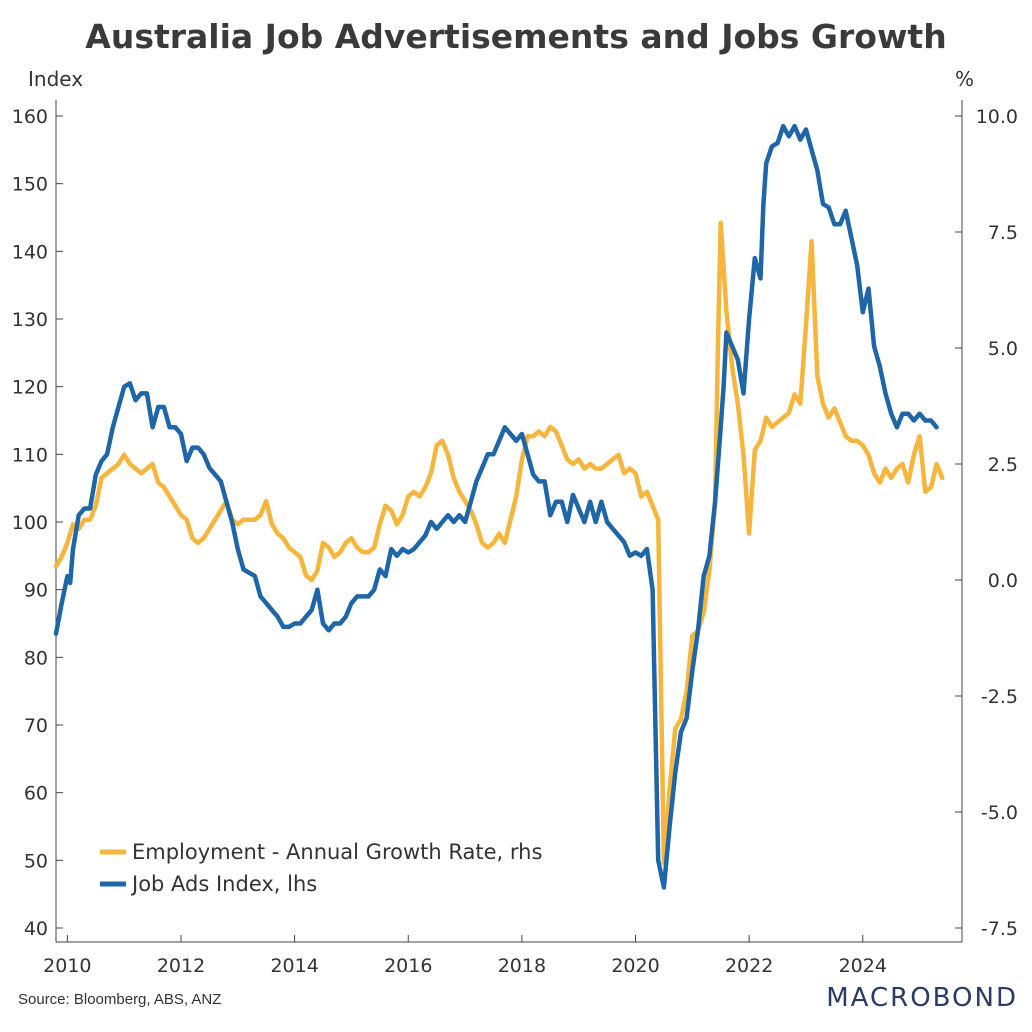  What do you see at coordinates (1003, 233) in the screenshot?
I see `right-tick-label: 7.5` at bounding box center [1003, 233].